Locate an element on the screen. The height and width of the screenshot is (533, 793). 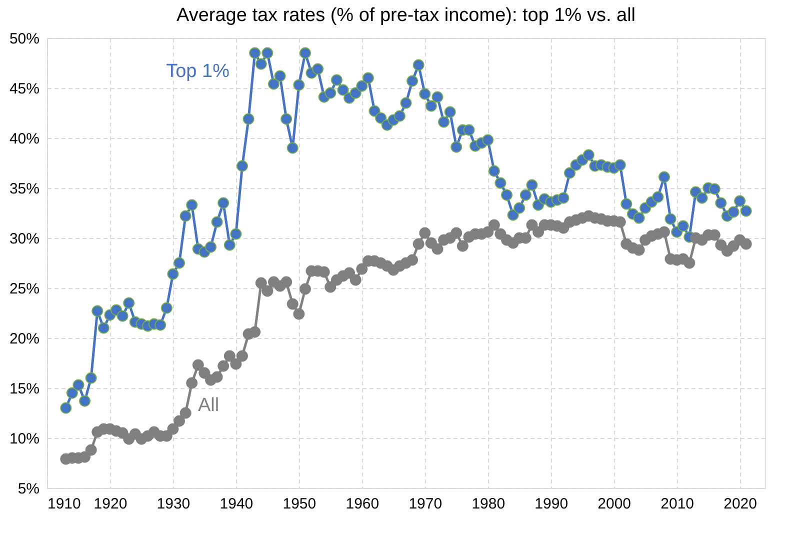
x-tick-label: 2010 is located at coordinates (677, 504).